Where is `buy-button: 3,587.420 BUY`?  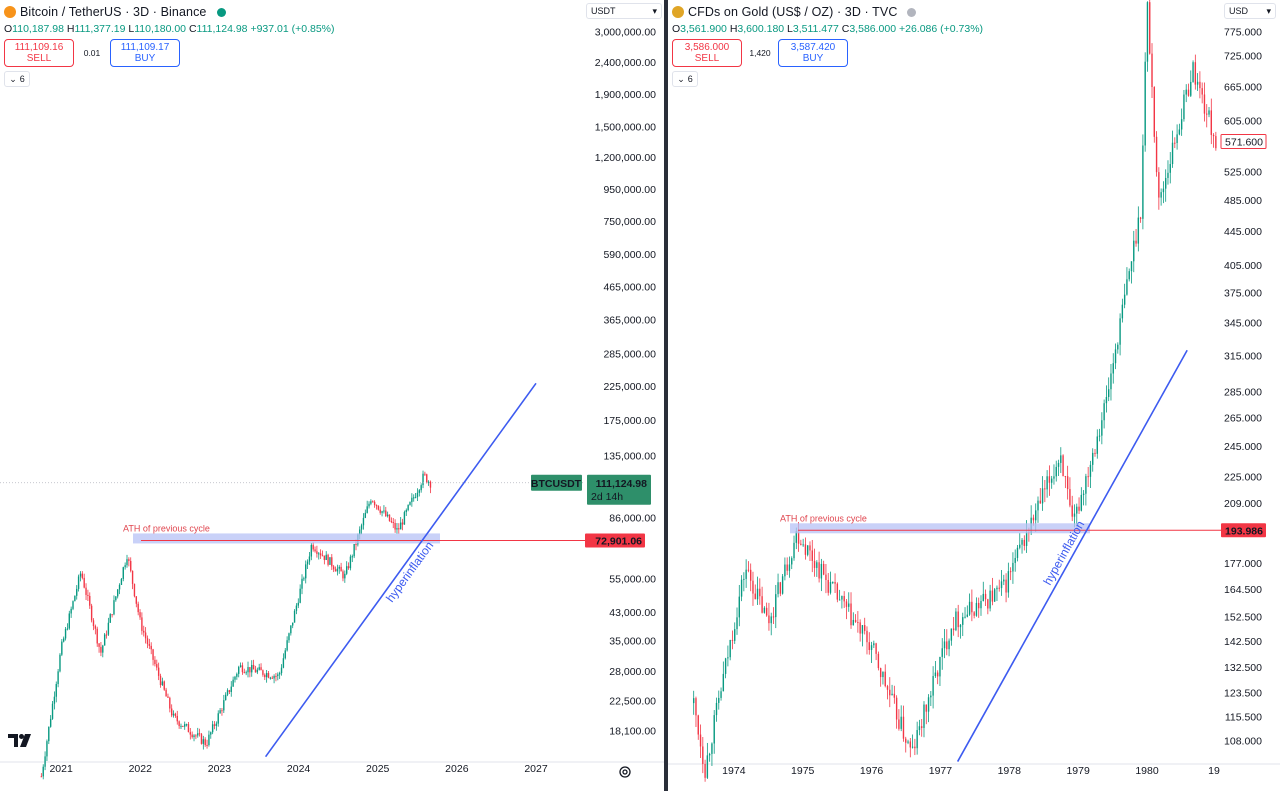
buy-button: 3,587.420 BUY is located at coordinates (813, 53).